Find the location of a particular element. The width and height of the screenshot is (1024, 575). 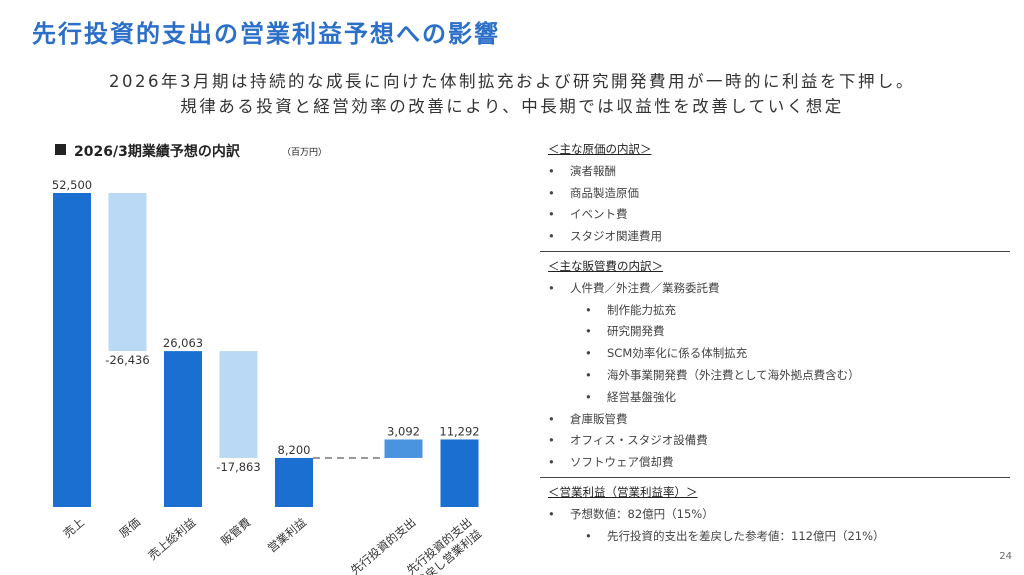

list-item: オフィス・スタジオ設備費 is located at coordinates (775, 441).